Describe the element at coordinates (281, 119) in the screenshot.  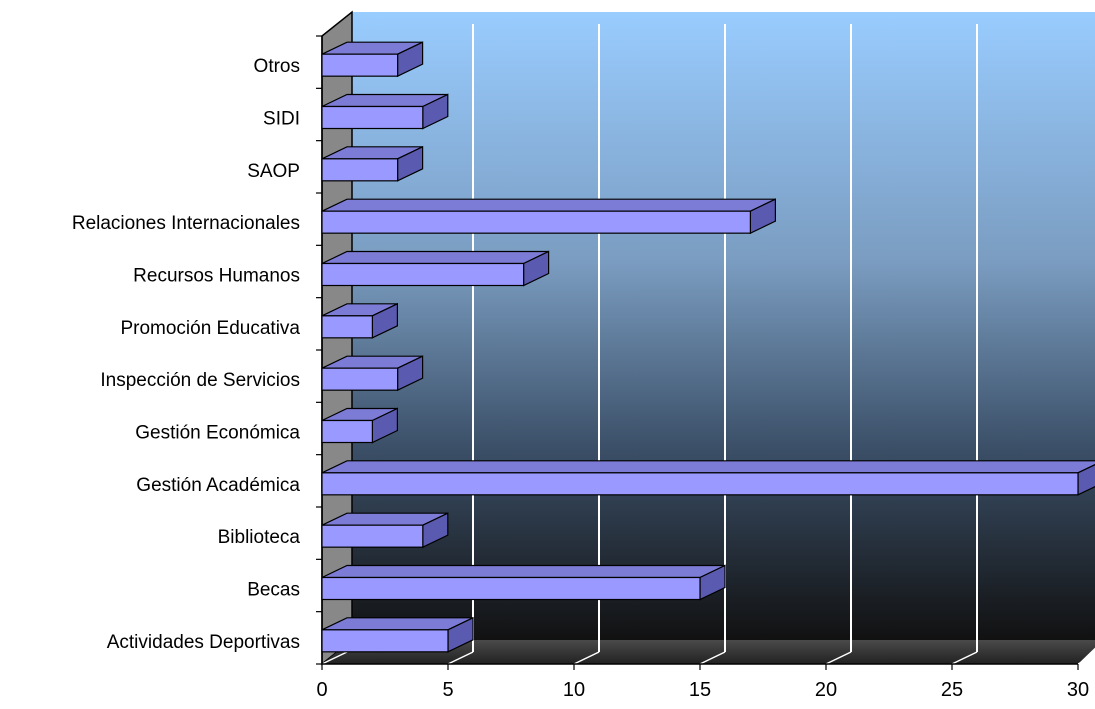
I see `category-label: SIDI` at that location.